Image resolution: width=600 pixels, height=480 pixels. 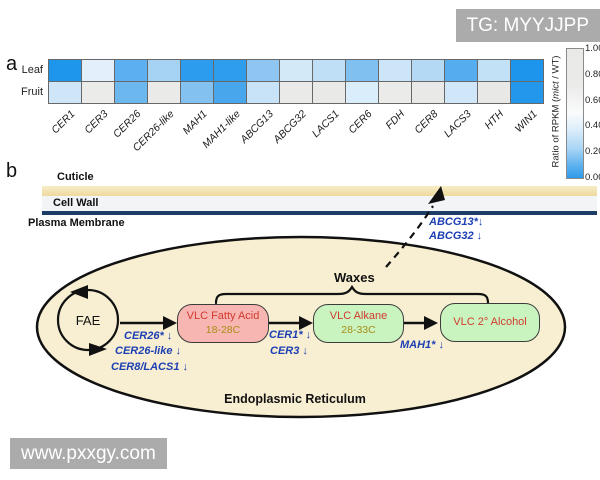 What do you see at coordinates (329, 71) in the screenshot?
I see `heatmap-cell-leaf-lacs1` at bounding box center [329, 71].